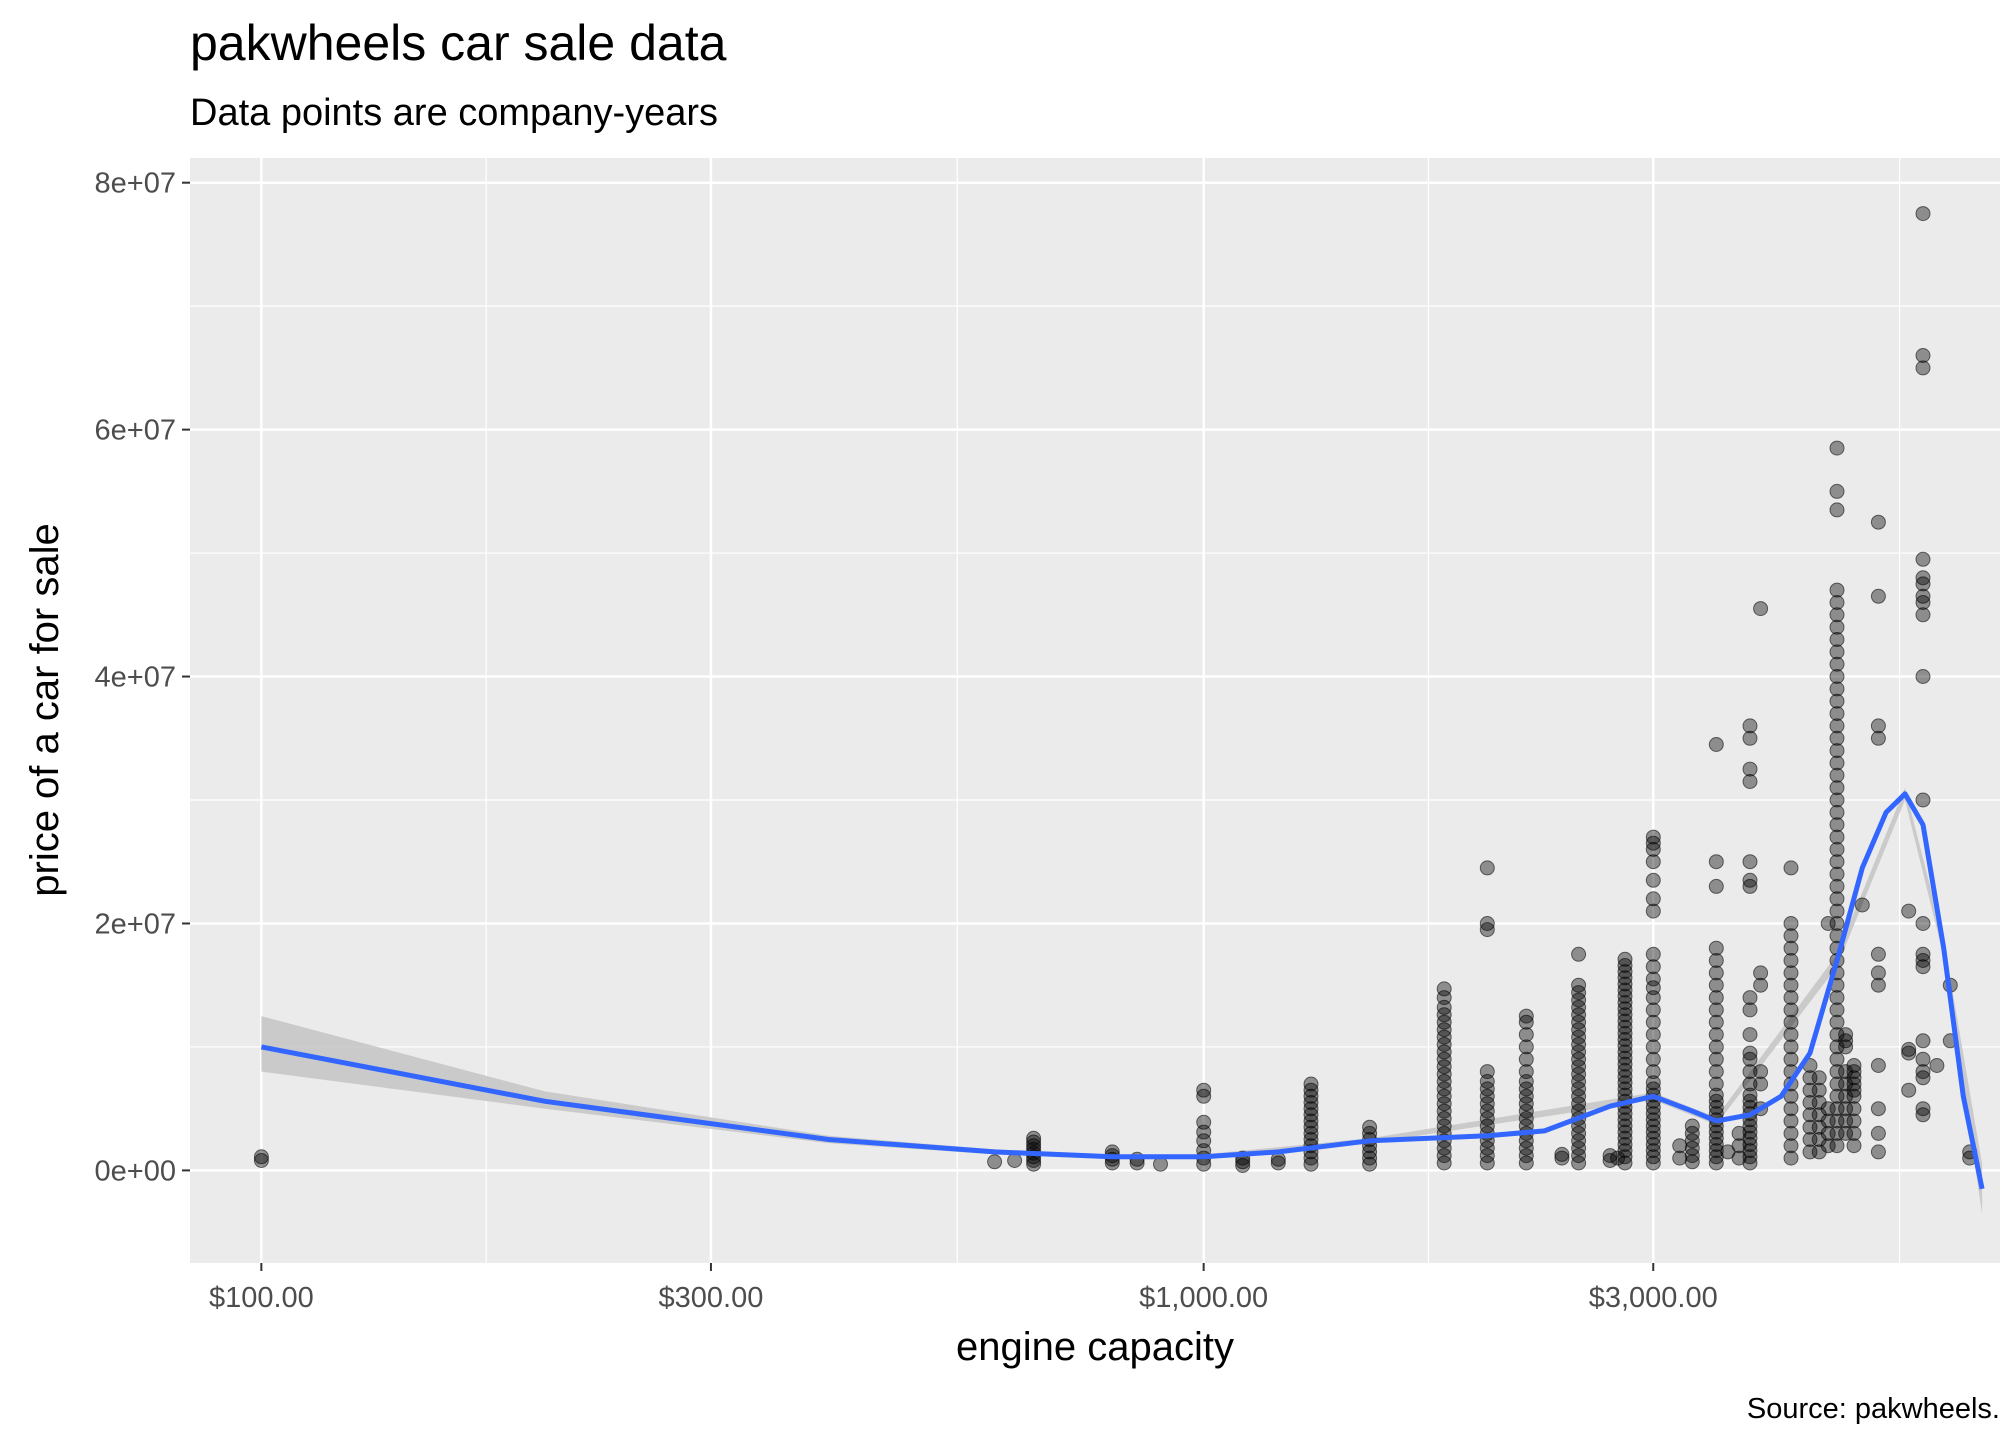 This screenshot has width=2016, height=1440. I want to click on chart-caption: Source: pakwheels., so click(1873, 1409).